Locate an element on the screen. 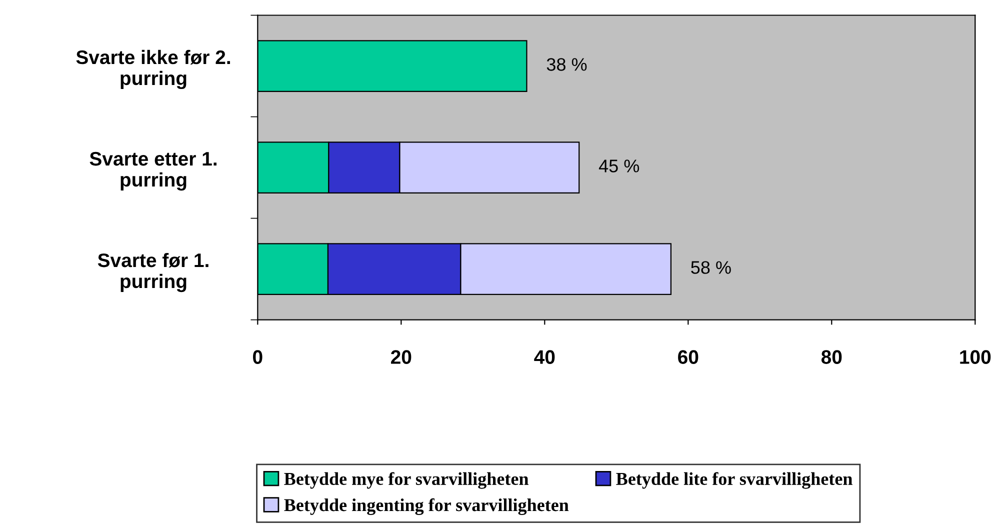  y-tick-label: Svarte etter 1. purring is located at coordinates (153, 171).